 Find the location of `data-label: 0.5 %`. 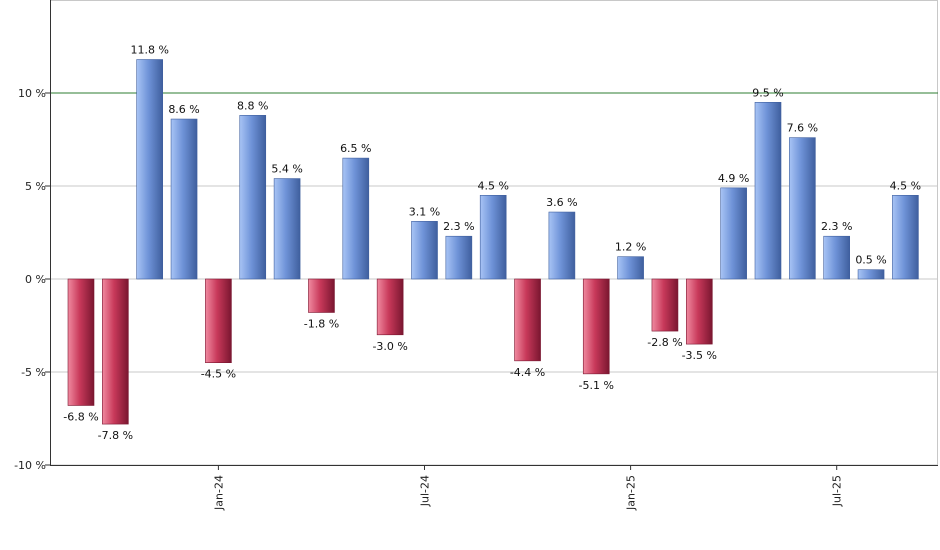

data-label: 0.5 % is located at coordinates (870, 260).